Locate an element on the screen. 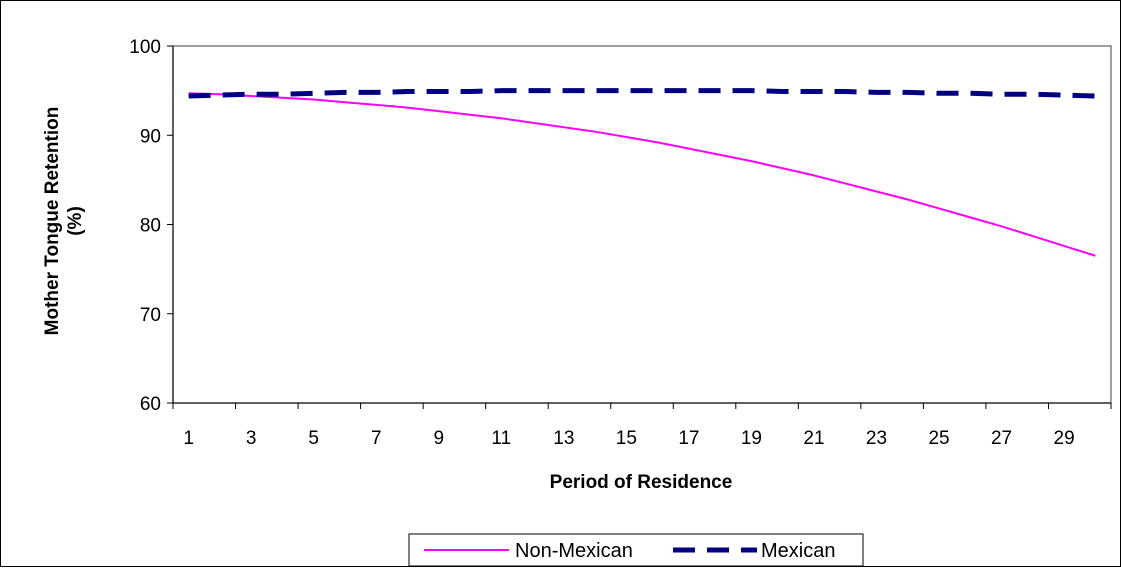 Image resolution: width=1121 pixels, height=571 pixels. legend: Non-Mexican Mexican is located at coordinates (636, 550).